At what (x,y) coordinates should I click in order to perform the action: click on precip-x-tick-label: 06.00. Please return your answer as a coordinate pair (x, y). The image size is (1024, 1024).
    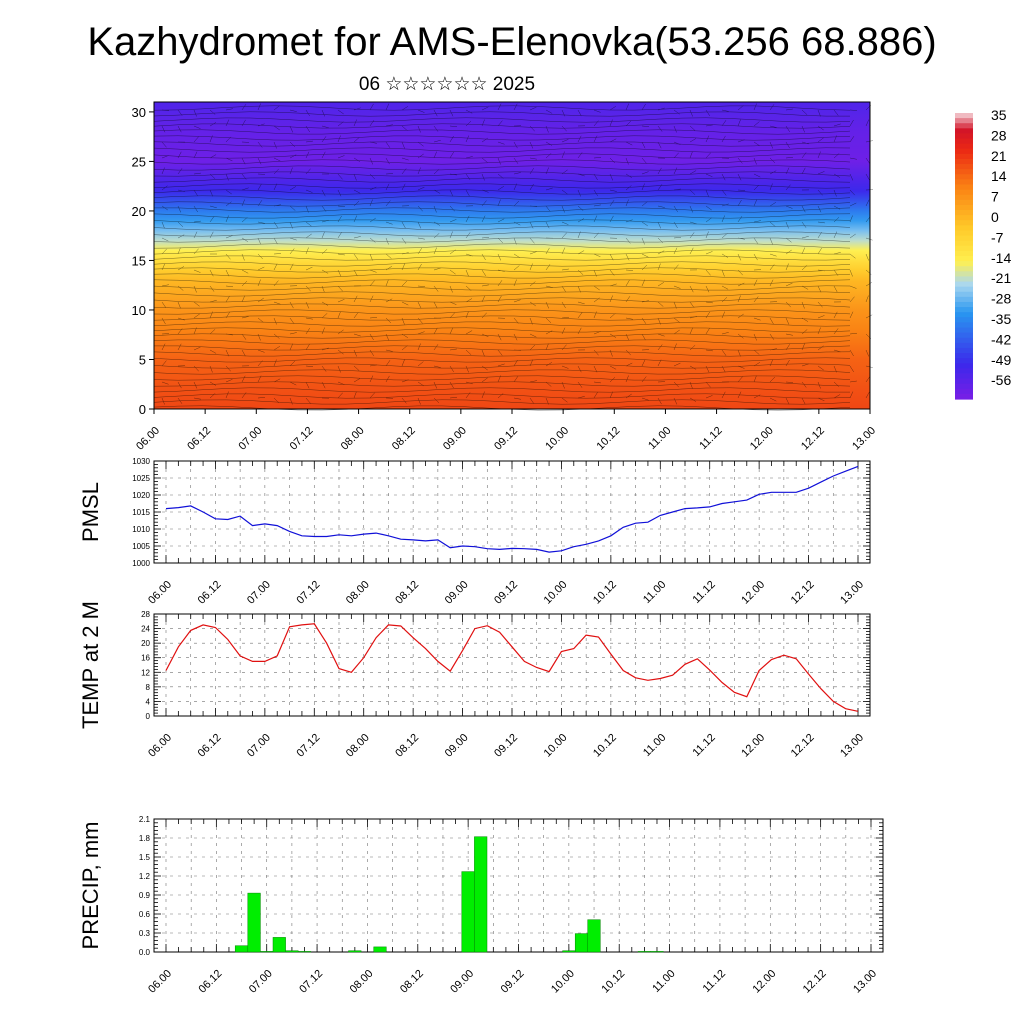
    Looking at the image, I should click on (160, 982).